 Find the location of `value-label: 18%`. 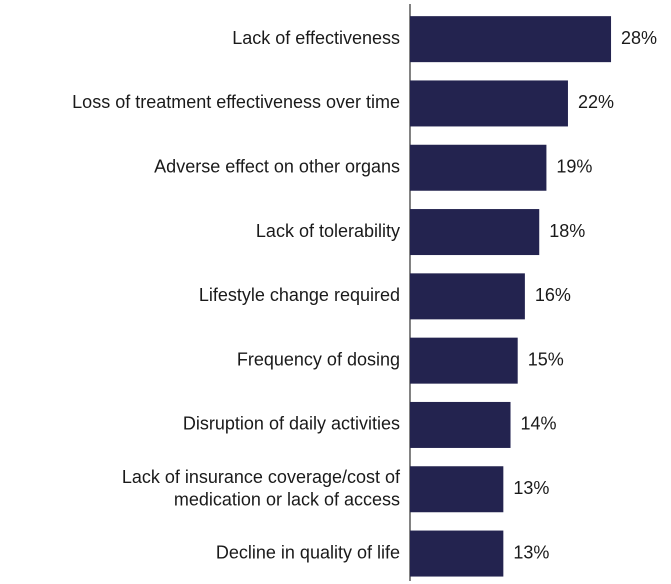

value-label: 18% is located at coordinates (567, 231).